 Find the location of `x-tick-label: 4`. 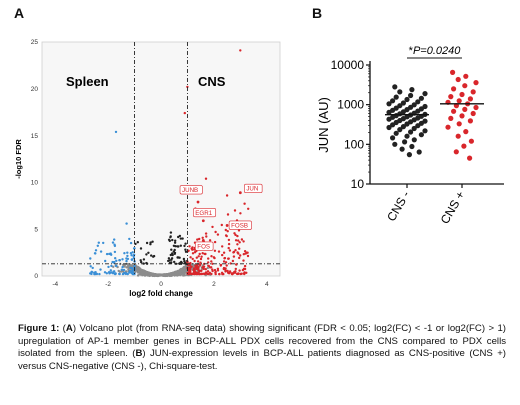

x-tick-label: 4 is located at coordinates (267, 284).